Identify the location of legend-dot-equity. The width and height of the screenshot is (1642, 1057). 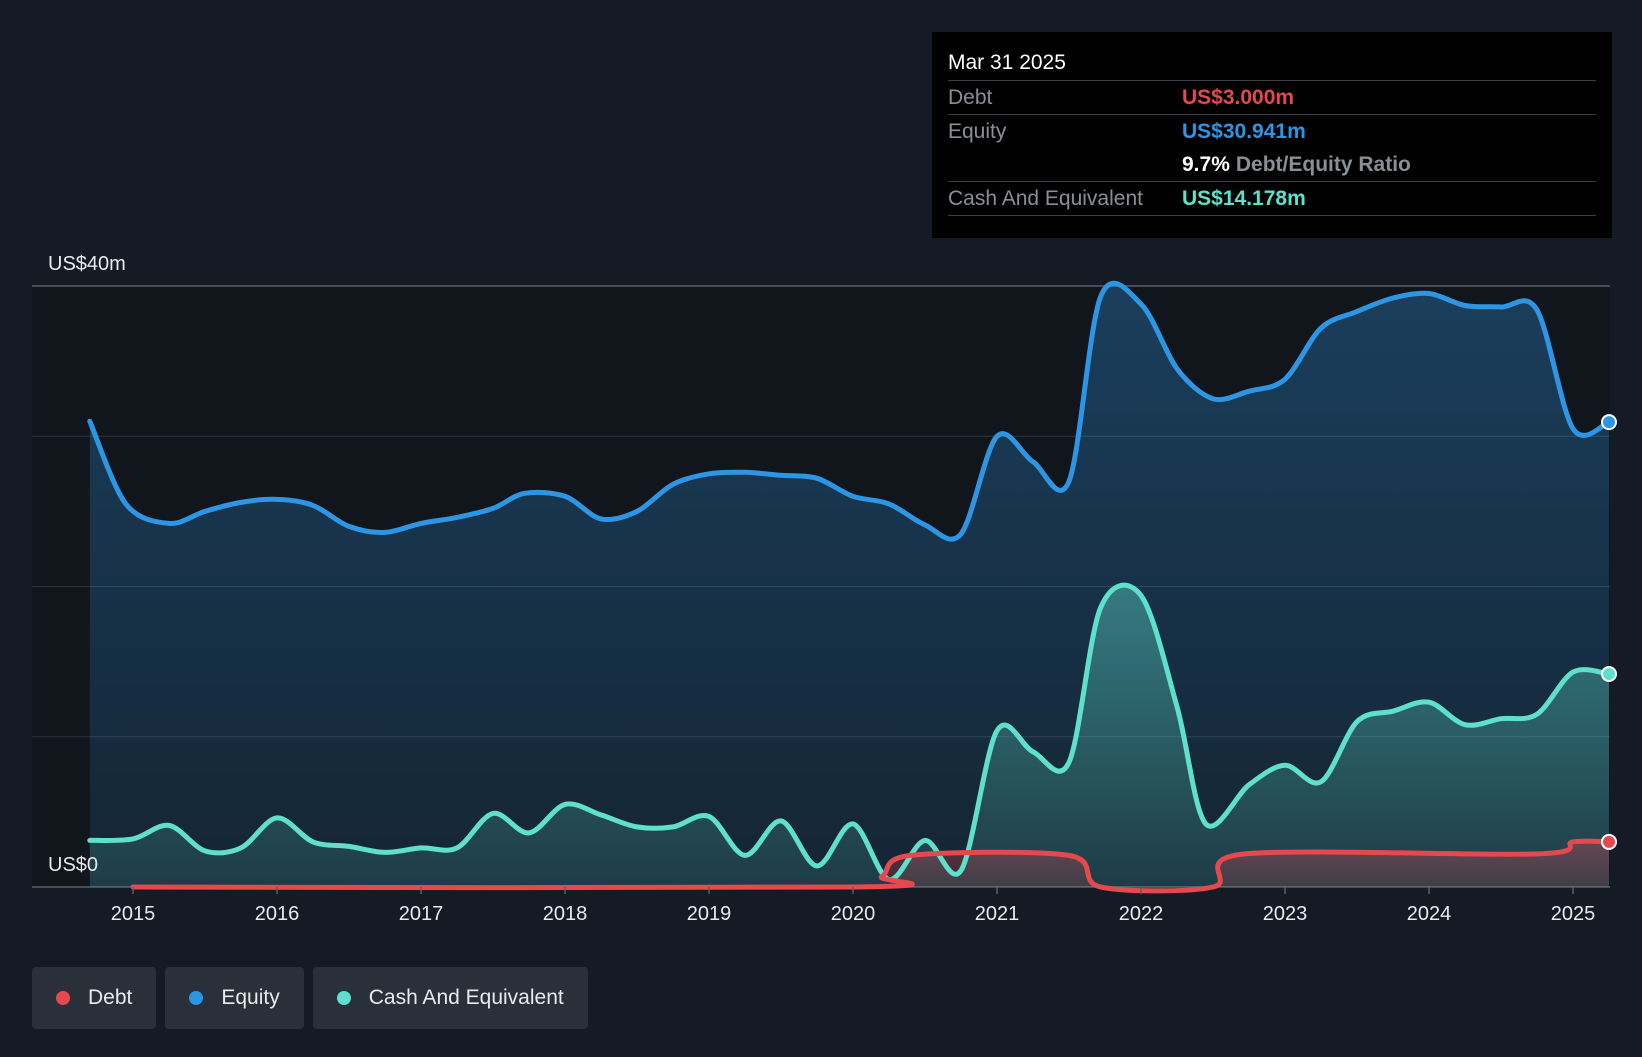
(196, 998).